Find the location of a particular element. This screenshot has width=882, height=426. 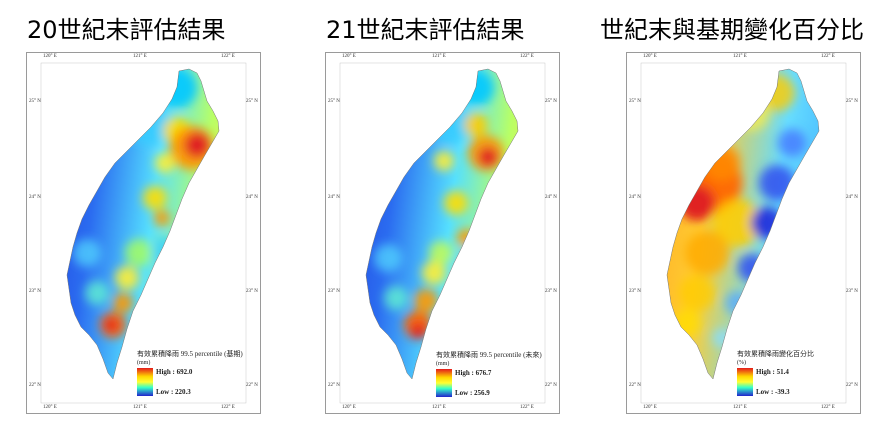

legend-high-value: High : 676.7 is located at coordinates (473, 373).